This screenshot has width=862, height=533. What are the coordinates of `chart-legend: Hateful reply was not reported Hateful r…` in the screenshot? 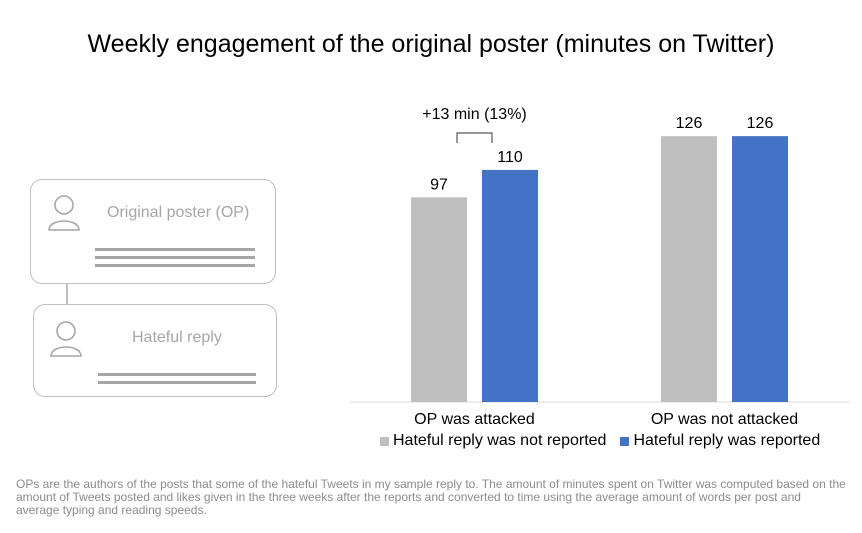 It's located at (600, 441).